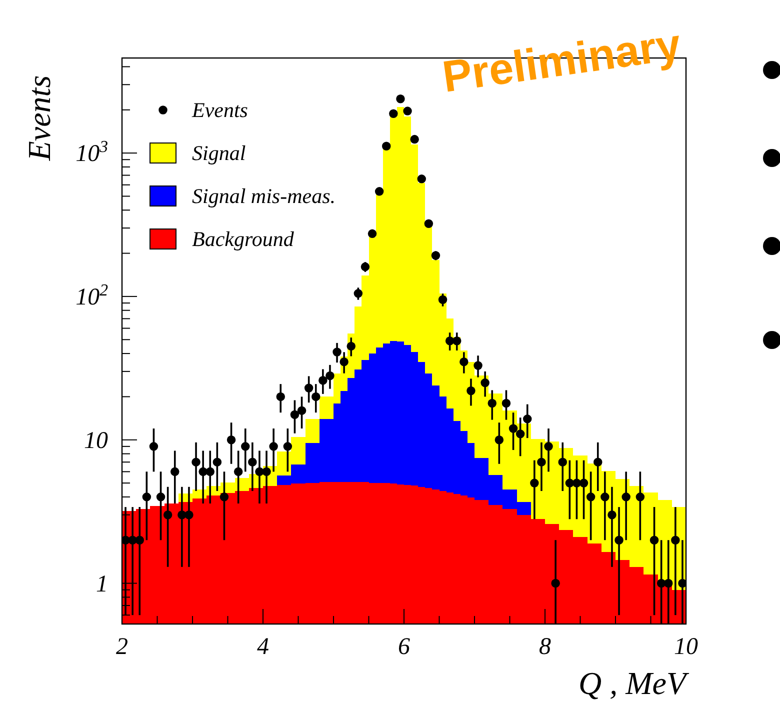 Image resolution: width=780 pixels, height=708 pixels. What do you see at coordinates (686, 647) in the screenshot?
I see `x-tick-label: 10` at bounding box center [686, 647].